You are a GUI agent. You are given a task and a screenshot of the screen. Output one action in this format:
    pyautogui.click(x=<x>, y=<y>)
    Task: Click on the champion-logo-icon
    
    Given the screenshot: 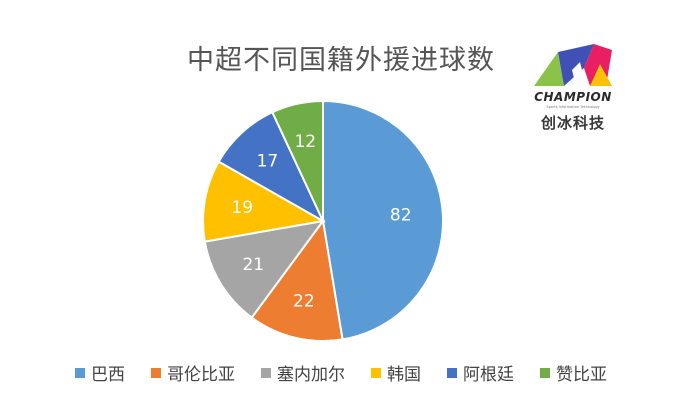 What is the action you would take?
    pyautogui.click(x=573, y=65)
    